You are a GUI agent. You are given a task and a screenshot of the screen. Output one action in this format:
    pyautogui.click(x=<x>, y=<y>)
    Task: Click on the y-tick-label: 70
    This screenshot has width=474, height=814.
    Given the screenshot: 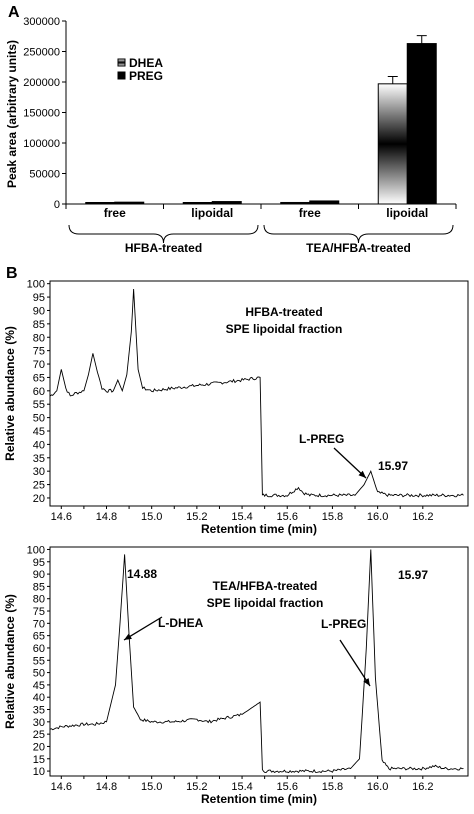 What is the action you would take?
    pyautogui.click(x=39, y=365)
    